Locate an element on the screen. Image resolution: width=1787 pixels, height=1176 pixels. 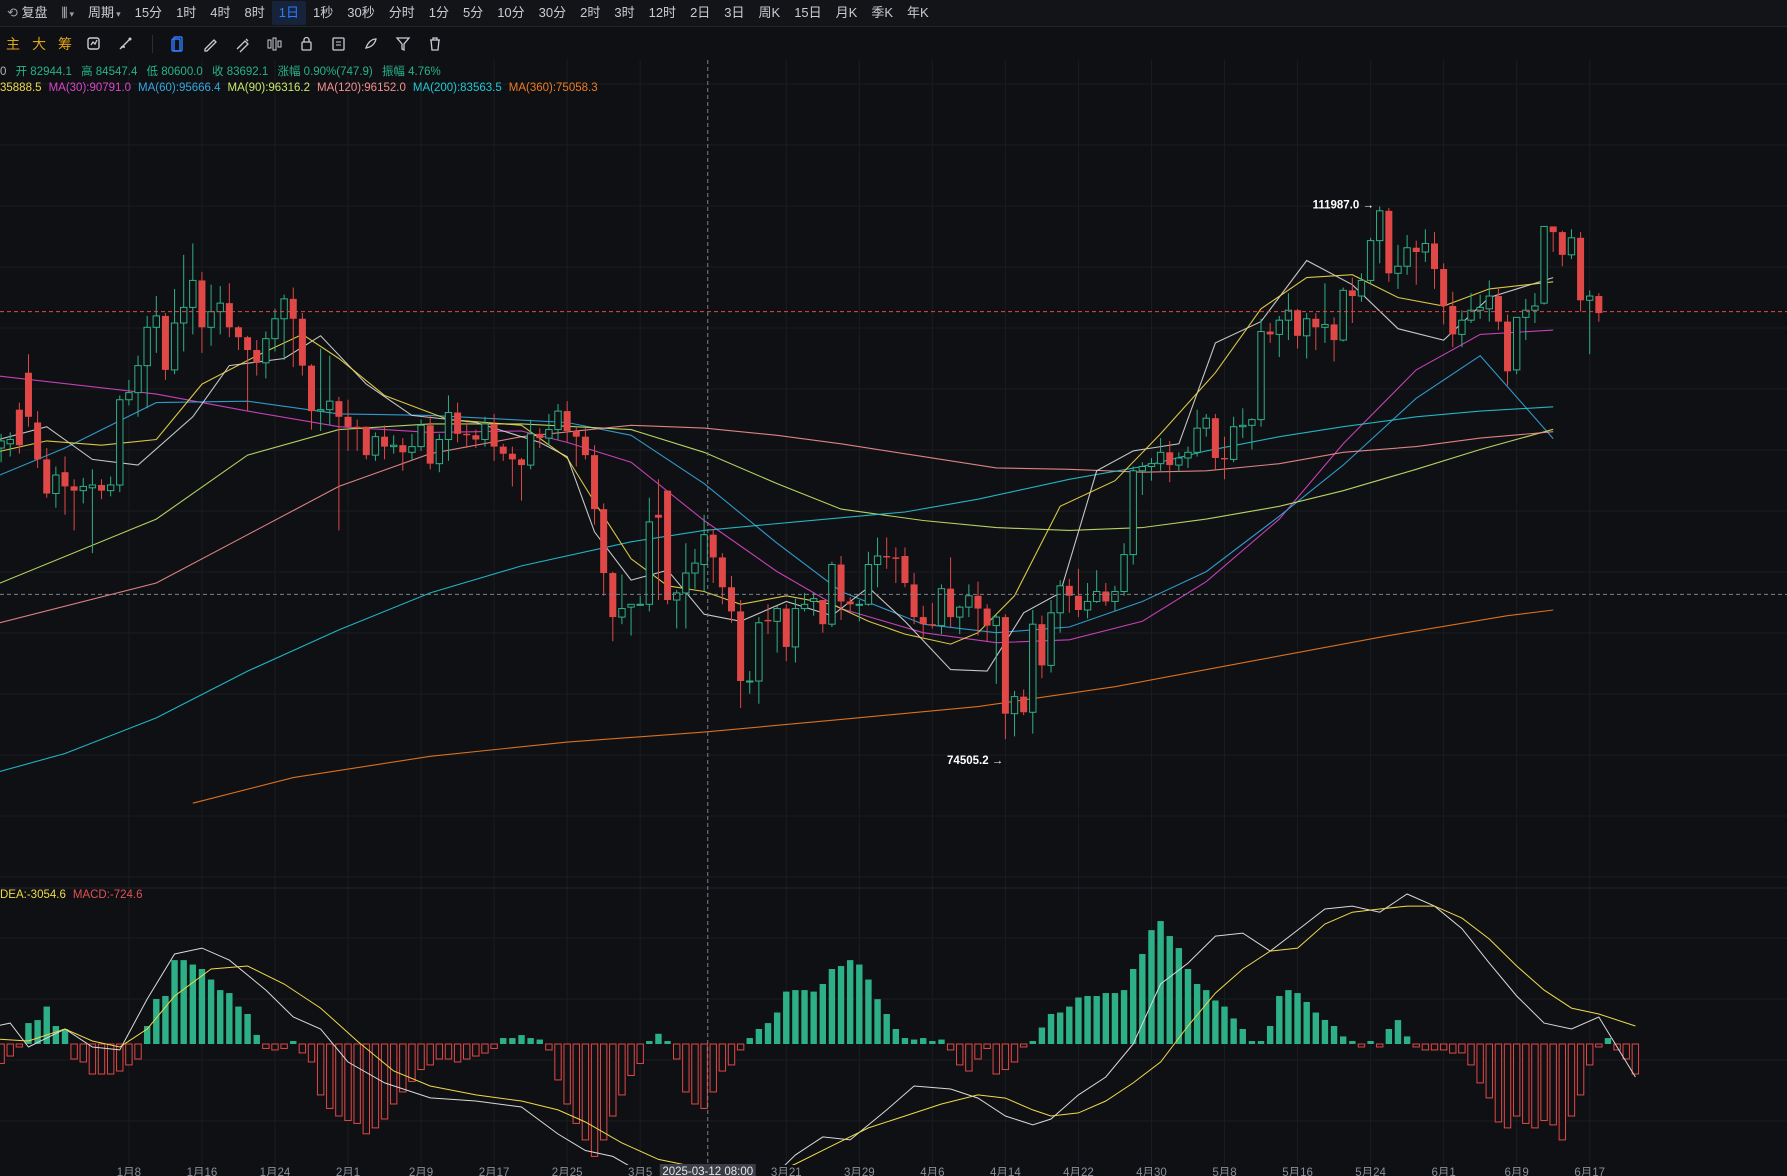
ma-legend-item: MA(360):75058.3 is located at coordinates (553, 88).